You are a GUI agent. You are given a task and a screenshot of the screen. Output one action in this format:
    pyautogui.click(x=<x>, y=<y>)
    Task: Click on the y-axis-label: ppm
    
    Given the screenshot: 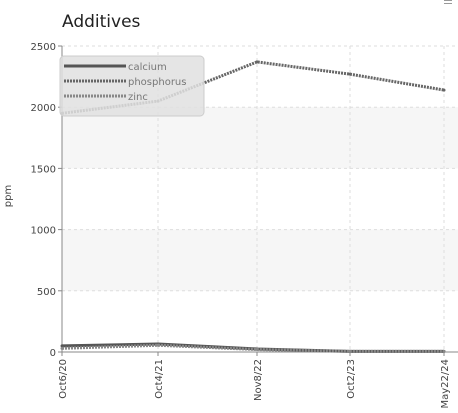 What is the action you would take?
    pyautogui.click(x=8, y=196)
    